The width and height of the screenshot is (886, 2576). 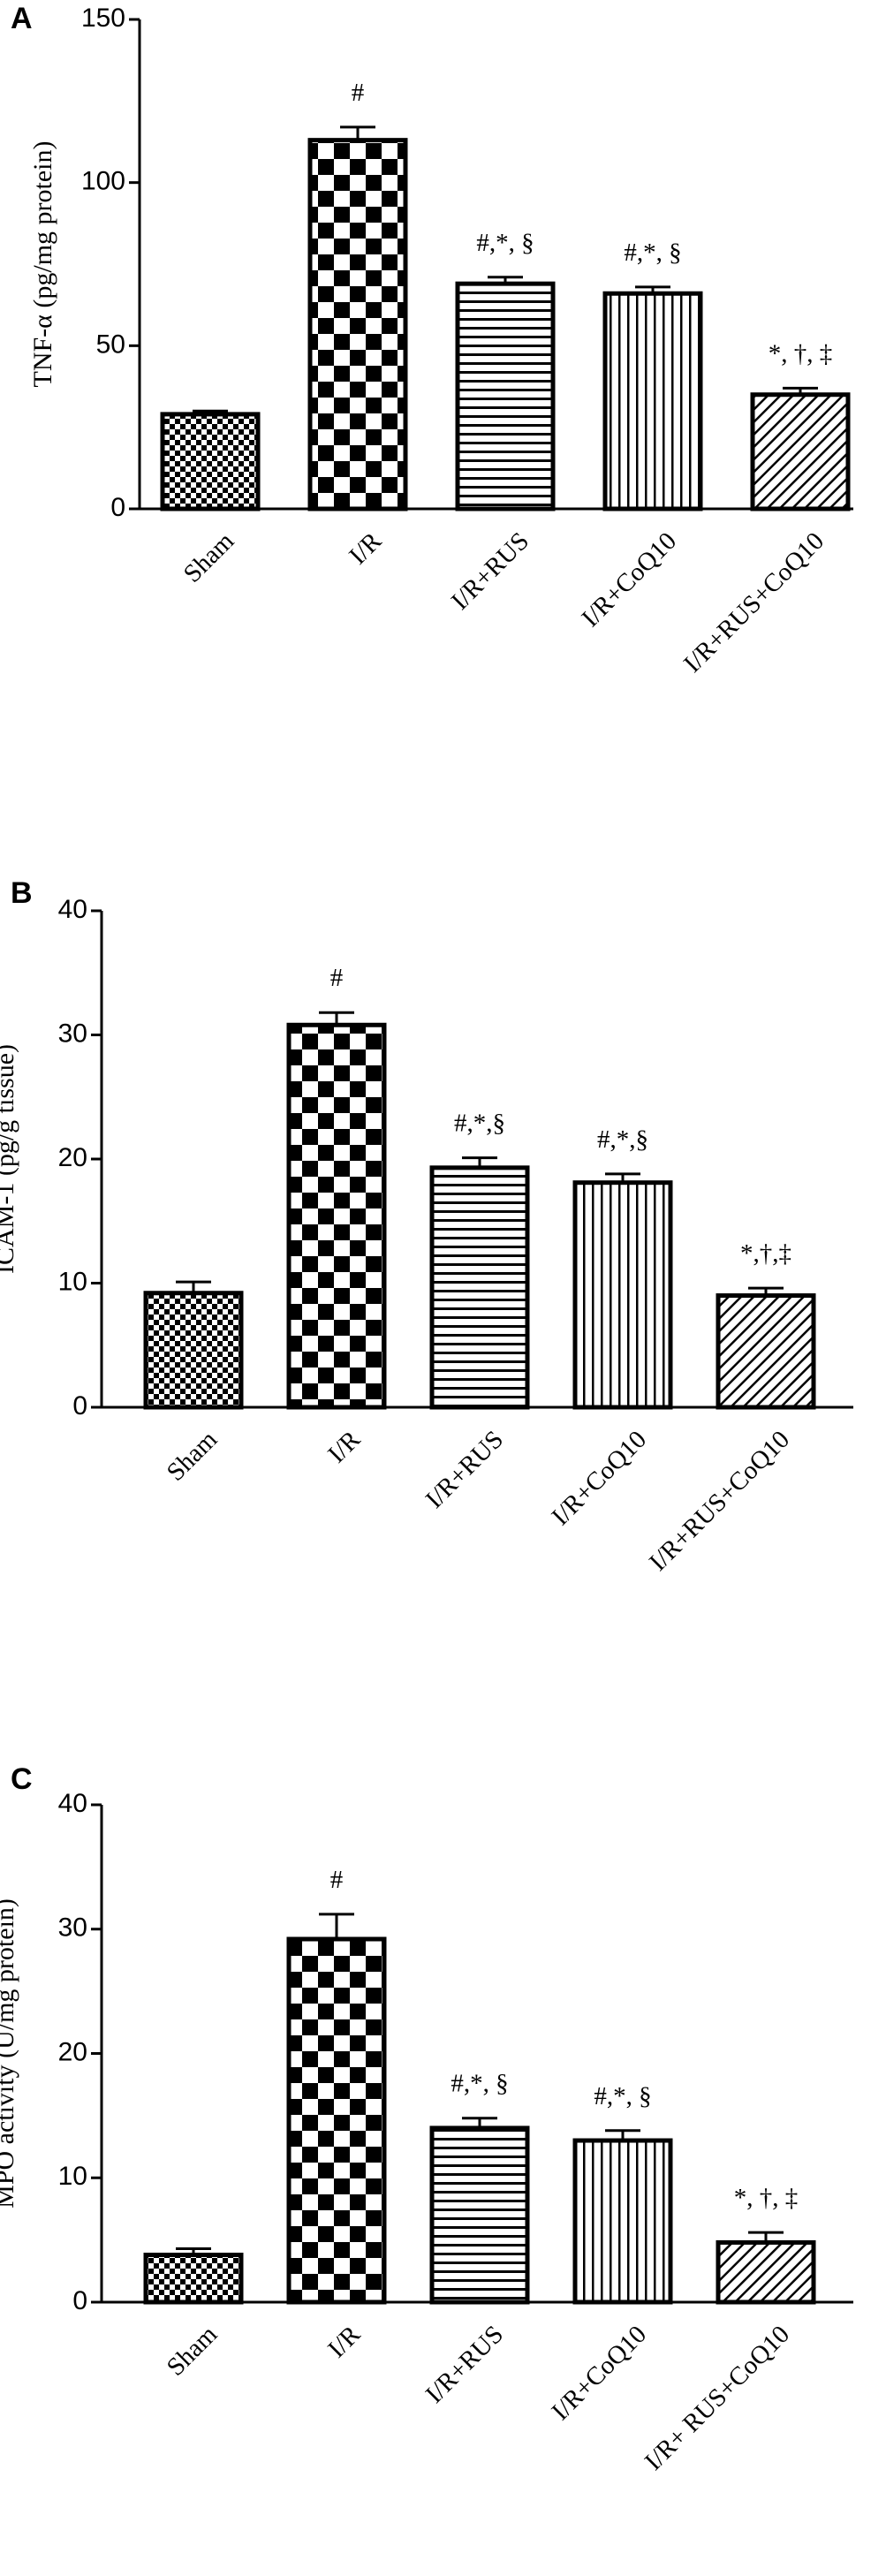 What do you see at coordinates (9, 2054) in the screenshot?
I see `y-axis-label: MPO activity (U/mg protein)` at bounding box center [9, 2054].